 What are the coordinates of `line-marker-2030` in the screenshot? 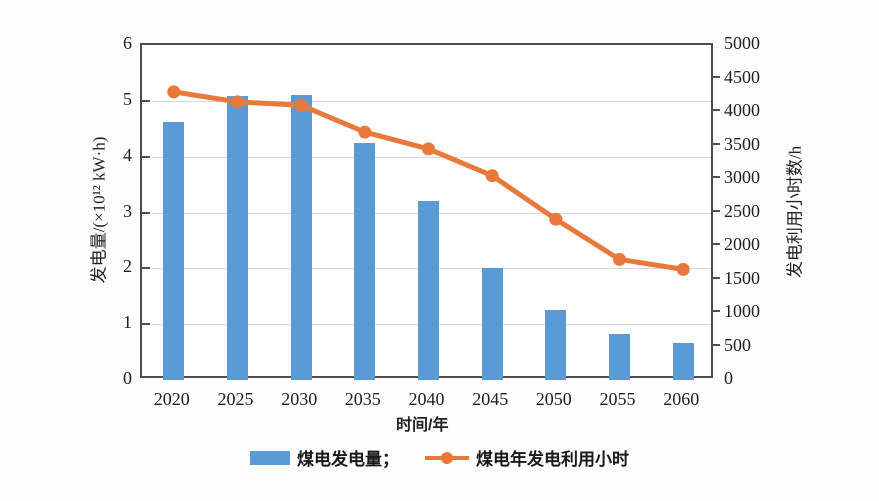 It's located at (301, 105).